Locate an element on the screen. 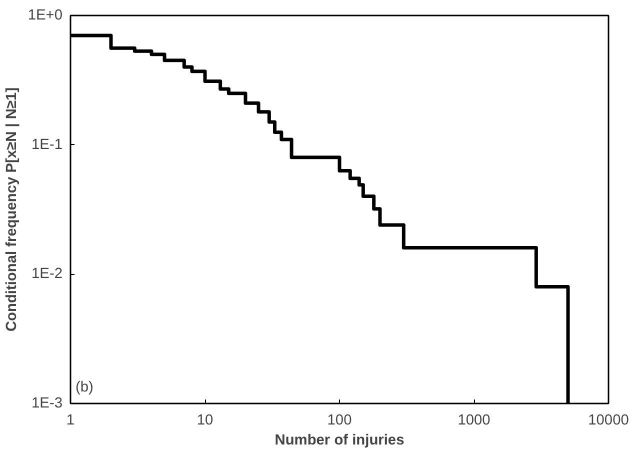  y-tick-label: 1E-2 is located at coordinates (47, 274).